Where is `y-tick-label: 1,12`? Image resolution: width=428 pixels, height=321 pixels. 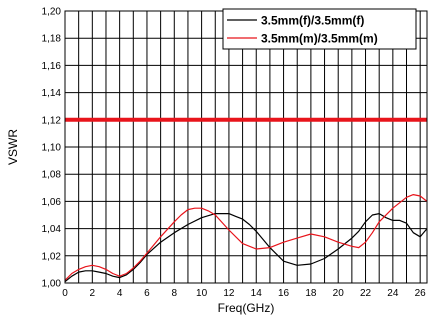
y-tick-label: 1,12 is located at coordinates (52, 120).